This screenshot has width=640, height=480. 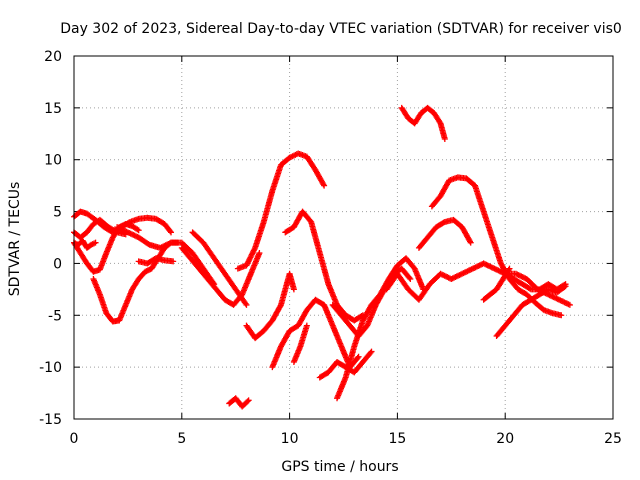 I want to click on y-tick-label: -10, so click(x=50, y=368).